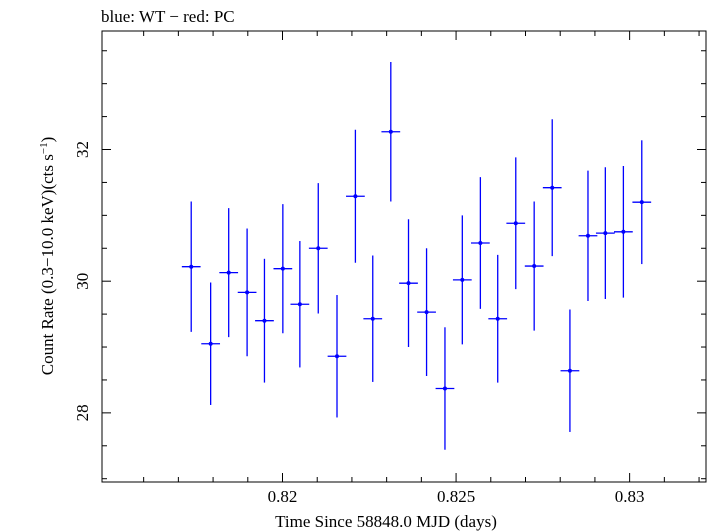 This screenshot has width=709, height=532. Describe the element at coordinates (386, 521) in the screenshot. I see `x-axis-label: Time Since 58848.0 MJD (days)` at that location.